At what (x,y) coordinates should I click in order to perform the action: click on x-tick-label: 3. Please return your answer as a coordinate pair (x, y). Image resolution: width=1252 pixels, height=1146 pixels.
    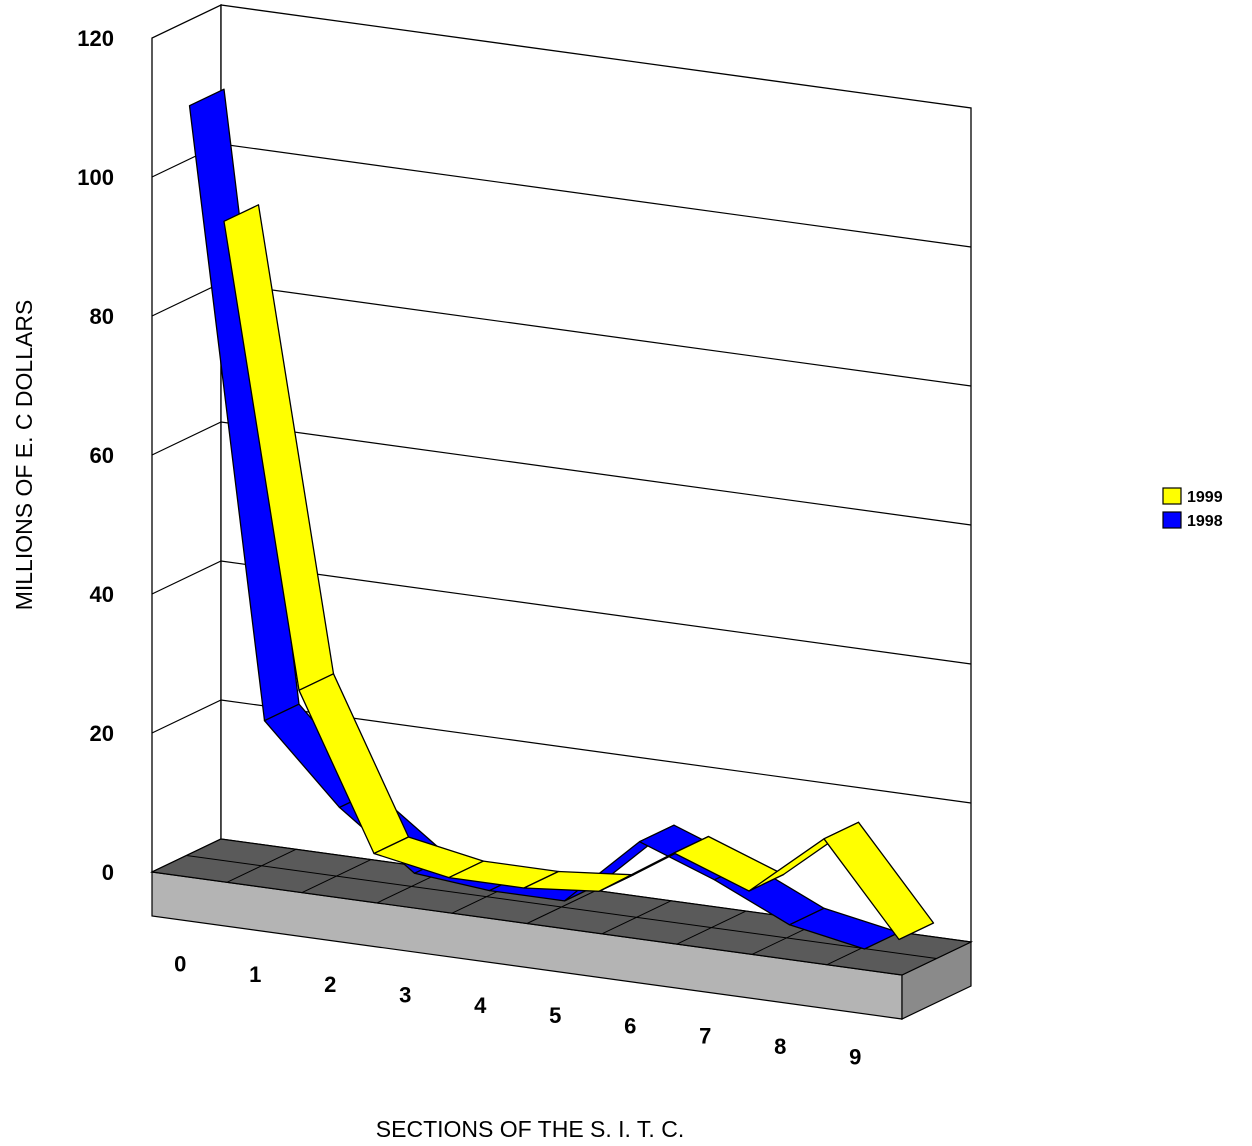
    Looking at the image, I should click on (405, 995).